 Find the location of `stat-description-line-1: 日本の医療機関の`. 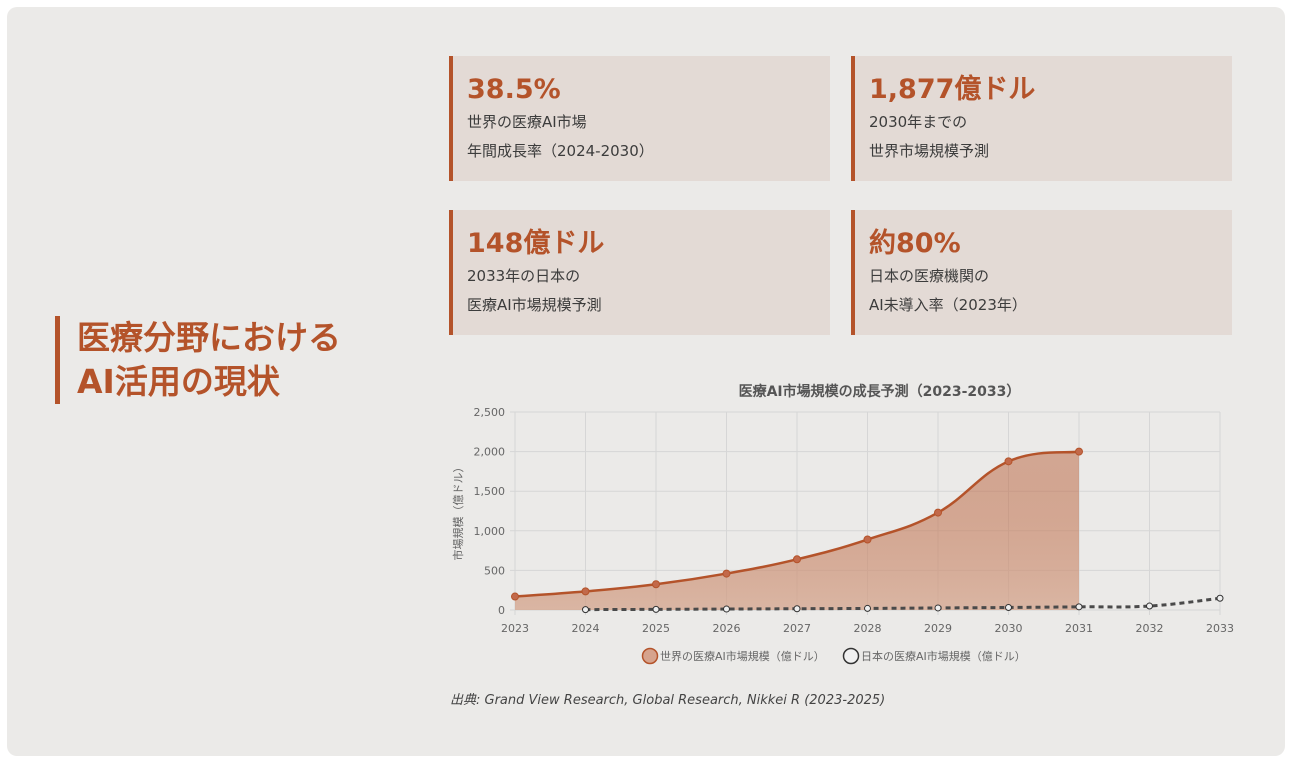

stat-description-line-1: 日本の医療機関の is located at coordinates (929, 276).